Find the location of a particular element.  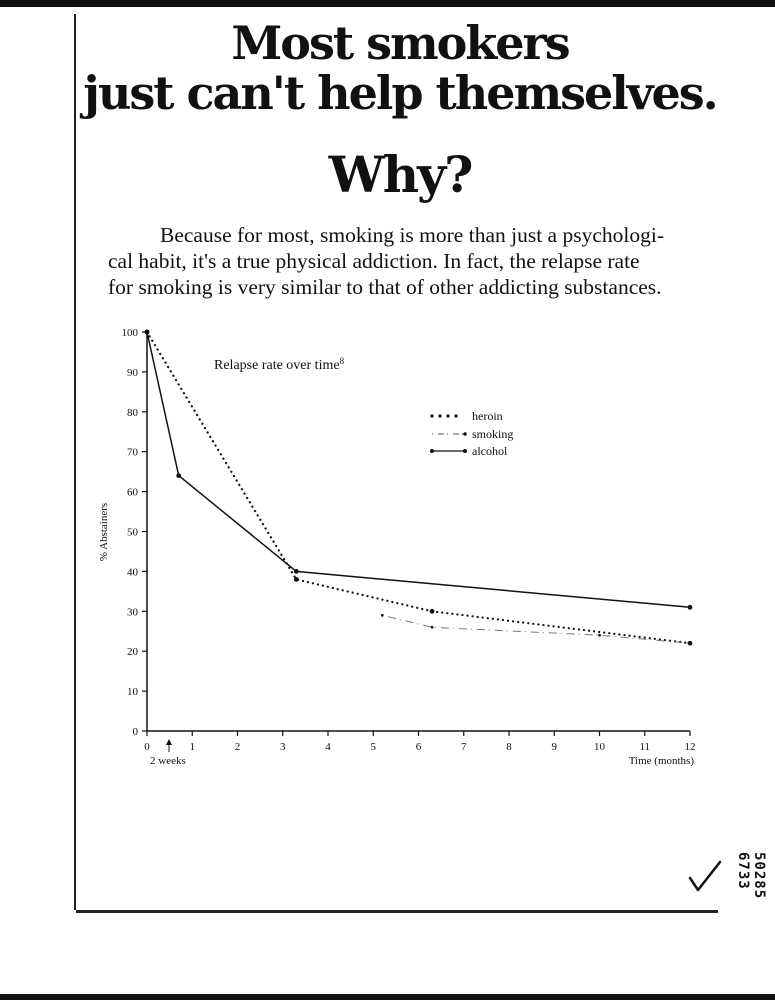

legend-smoking-label: smoking is located at coordinates (492, 434).